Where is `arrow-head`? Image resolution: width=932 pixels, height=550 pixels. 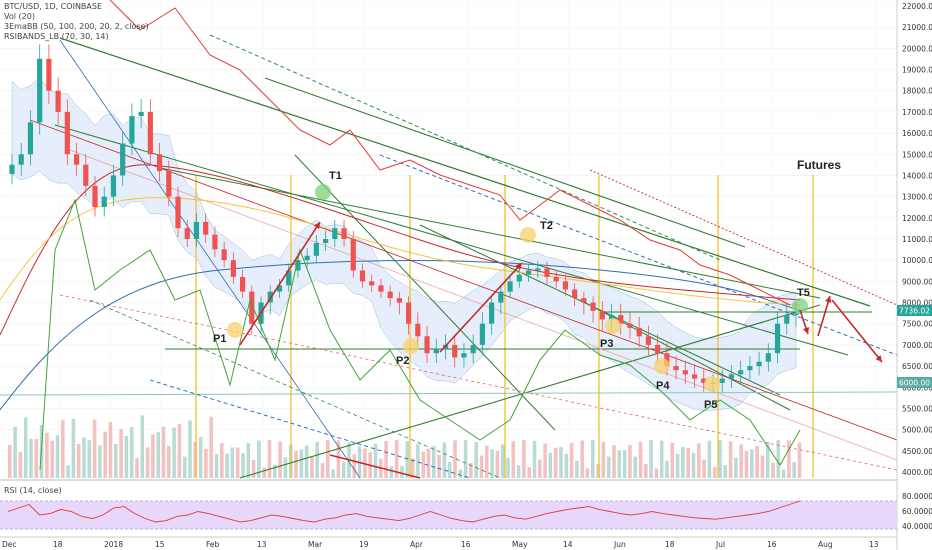 arrow-head is located at coordinates (878, 358).